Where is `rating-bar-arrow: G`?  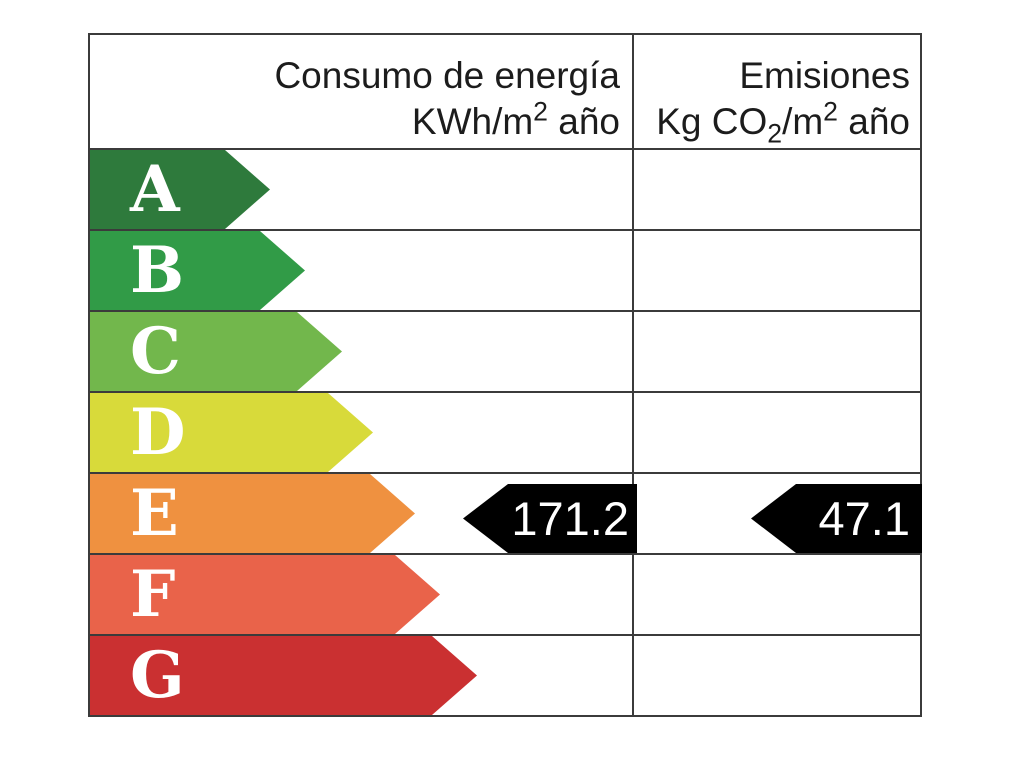 rating-bar-arrow: G is located at coordinates (283, 675).